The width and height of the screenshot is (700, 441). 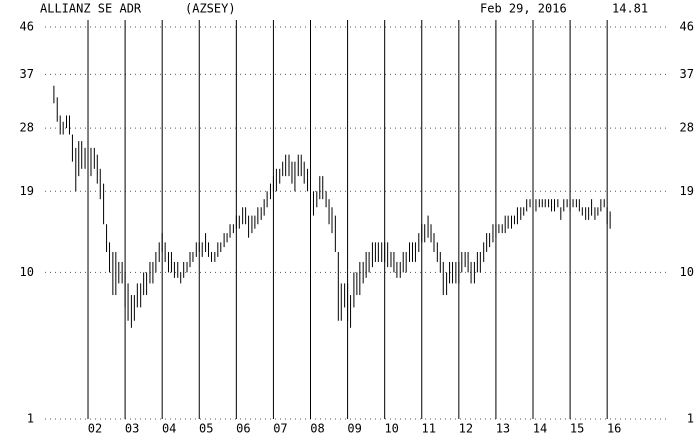 I want to click on y-tick-label: 46, so click(x=27, y=27).